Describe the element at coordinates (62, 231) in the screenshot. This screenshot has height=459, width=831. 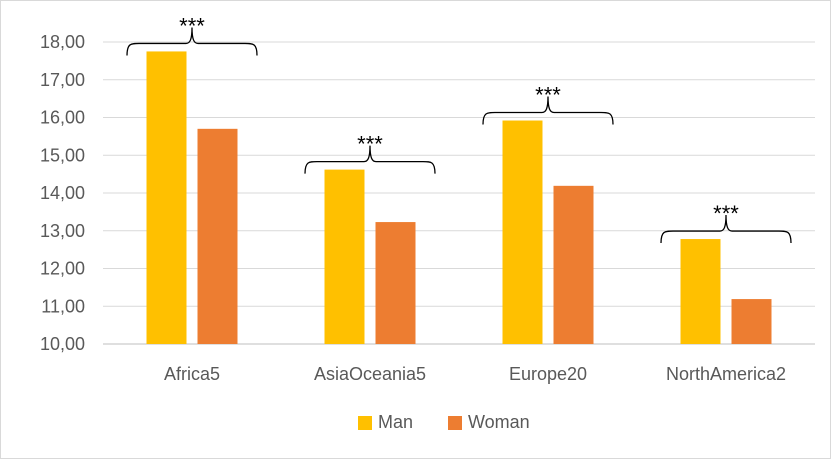
I see `y-tick-label: 13,00` at that location.